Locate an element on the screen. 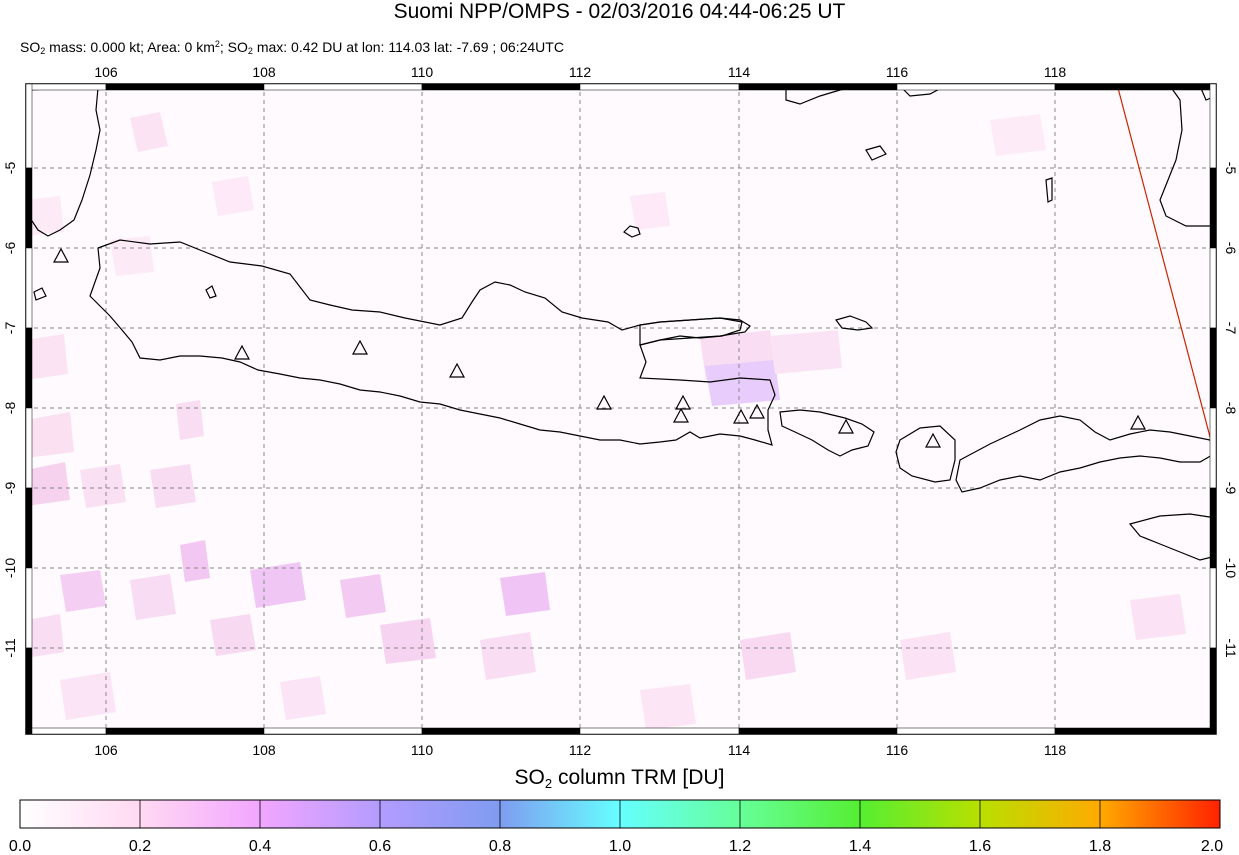 The height and width of the screenshot is (855, 1239). mass-sub: 2 is located at coordinates (43, 51).